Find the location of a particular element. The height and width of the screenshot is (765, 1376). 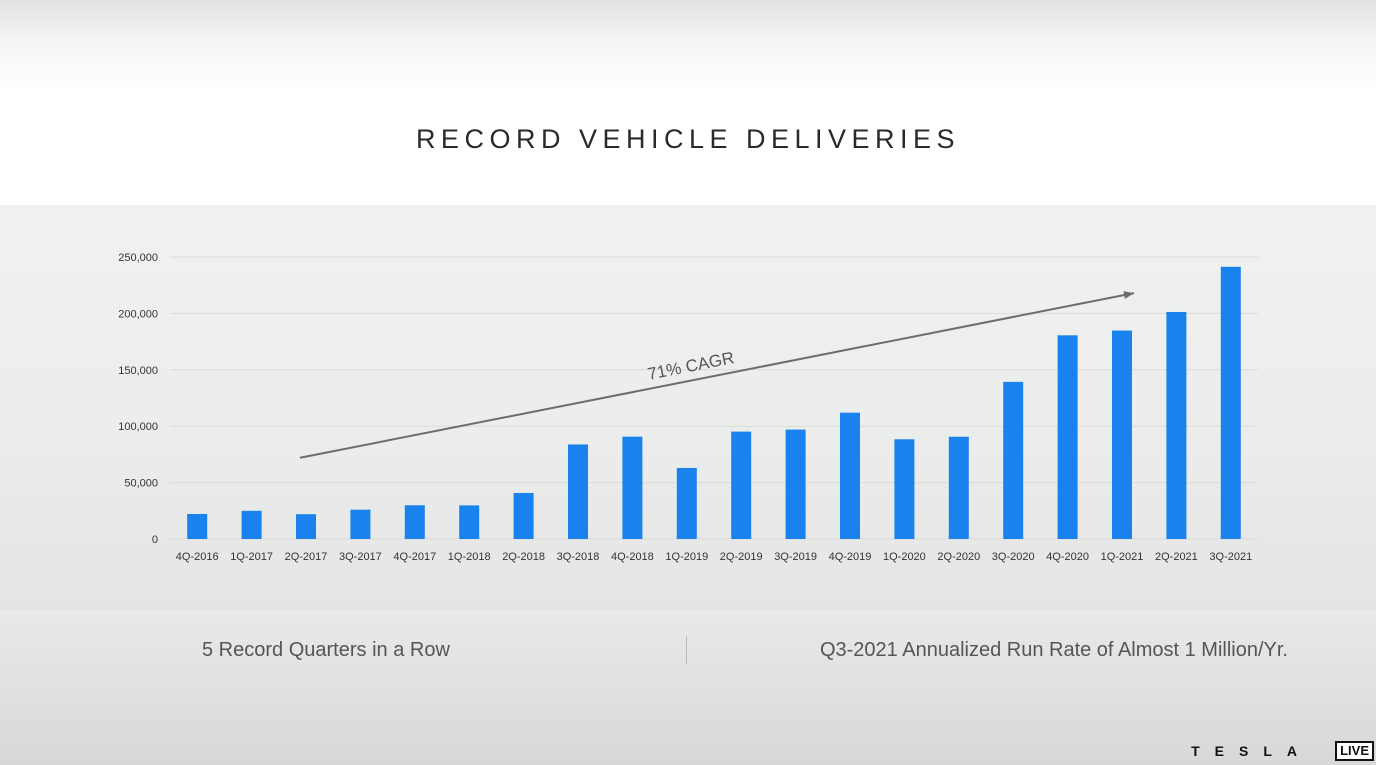

cagr-label: 71% CAGR is located at coordinates (691, 366).